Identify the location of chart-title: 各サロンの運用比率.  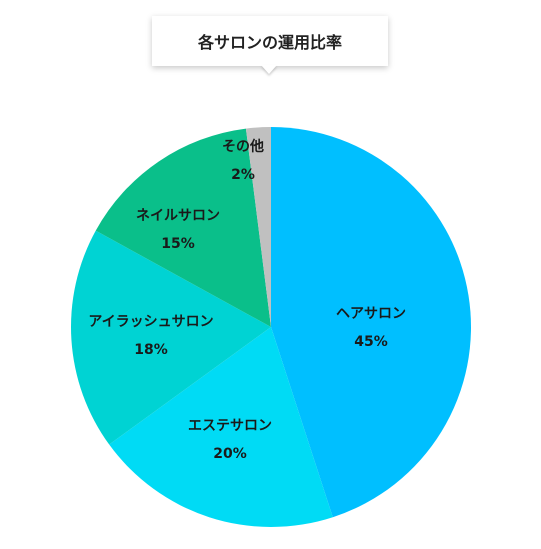
(270, 41).